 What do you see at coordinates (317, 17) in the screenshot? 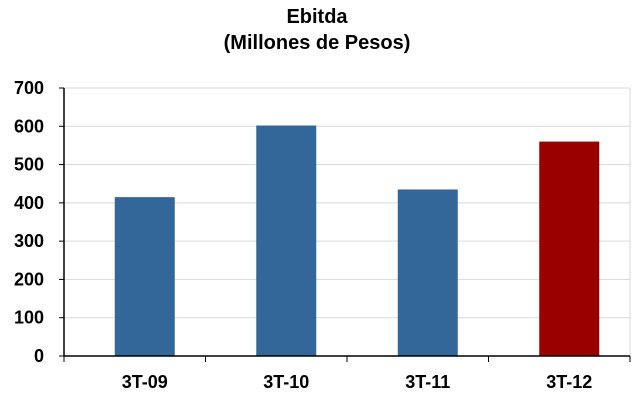
I see `chart-title: Ebitda` at bounding box center [317, 17].